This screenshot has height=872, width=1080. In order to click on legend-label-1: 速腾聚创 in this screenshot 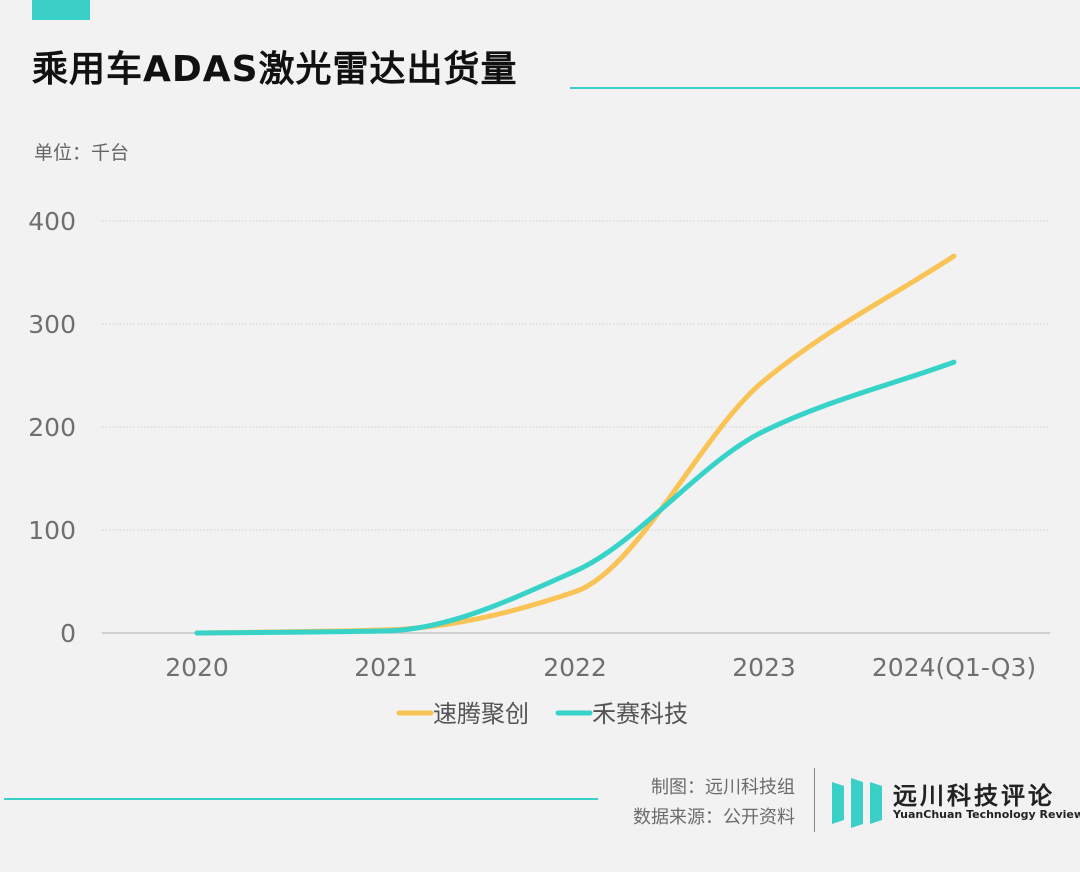, I will do `click(481, 714)`.